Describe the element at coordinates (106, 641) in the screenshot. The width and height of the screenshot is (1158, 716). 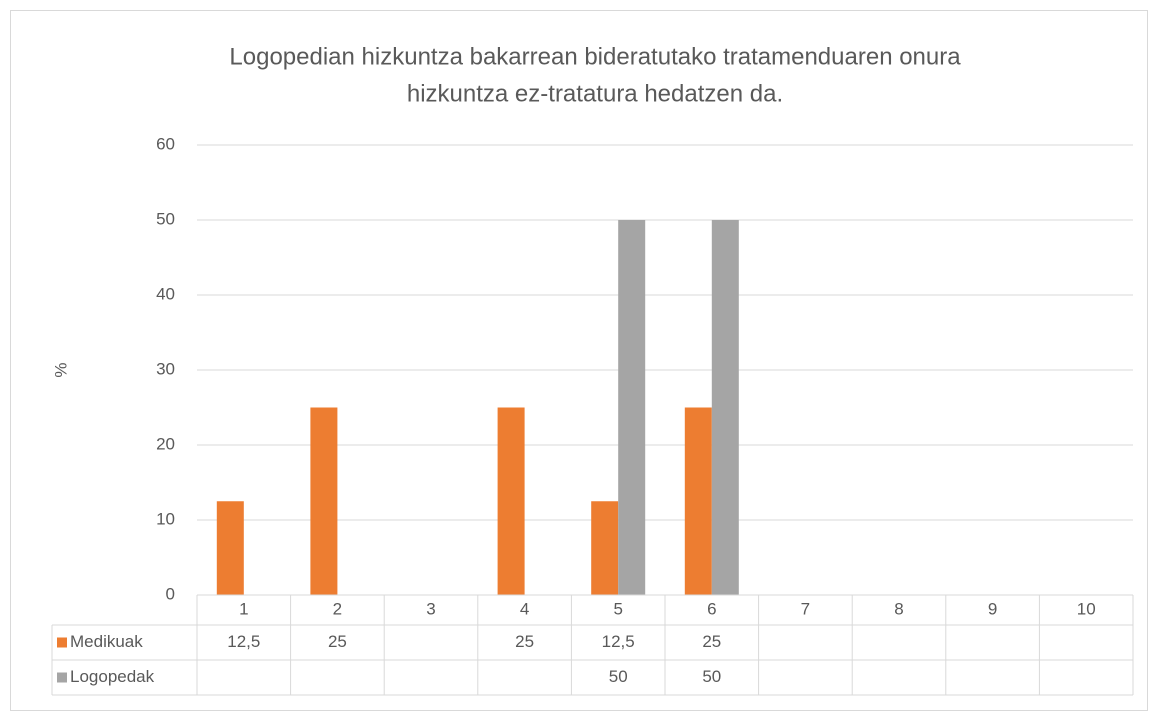
I see `legend-label: Medikuak` at that location.